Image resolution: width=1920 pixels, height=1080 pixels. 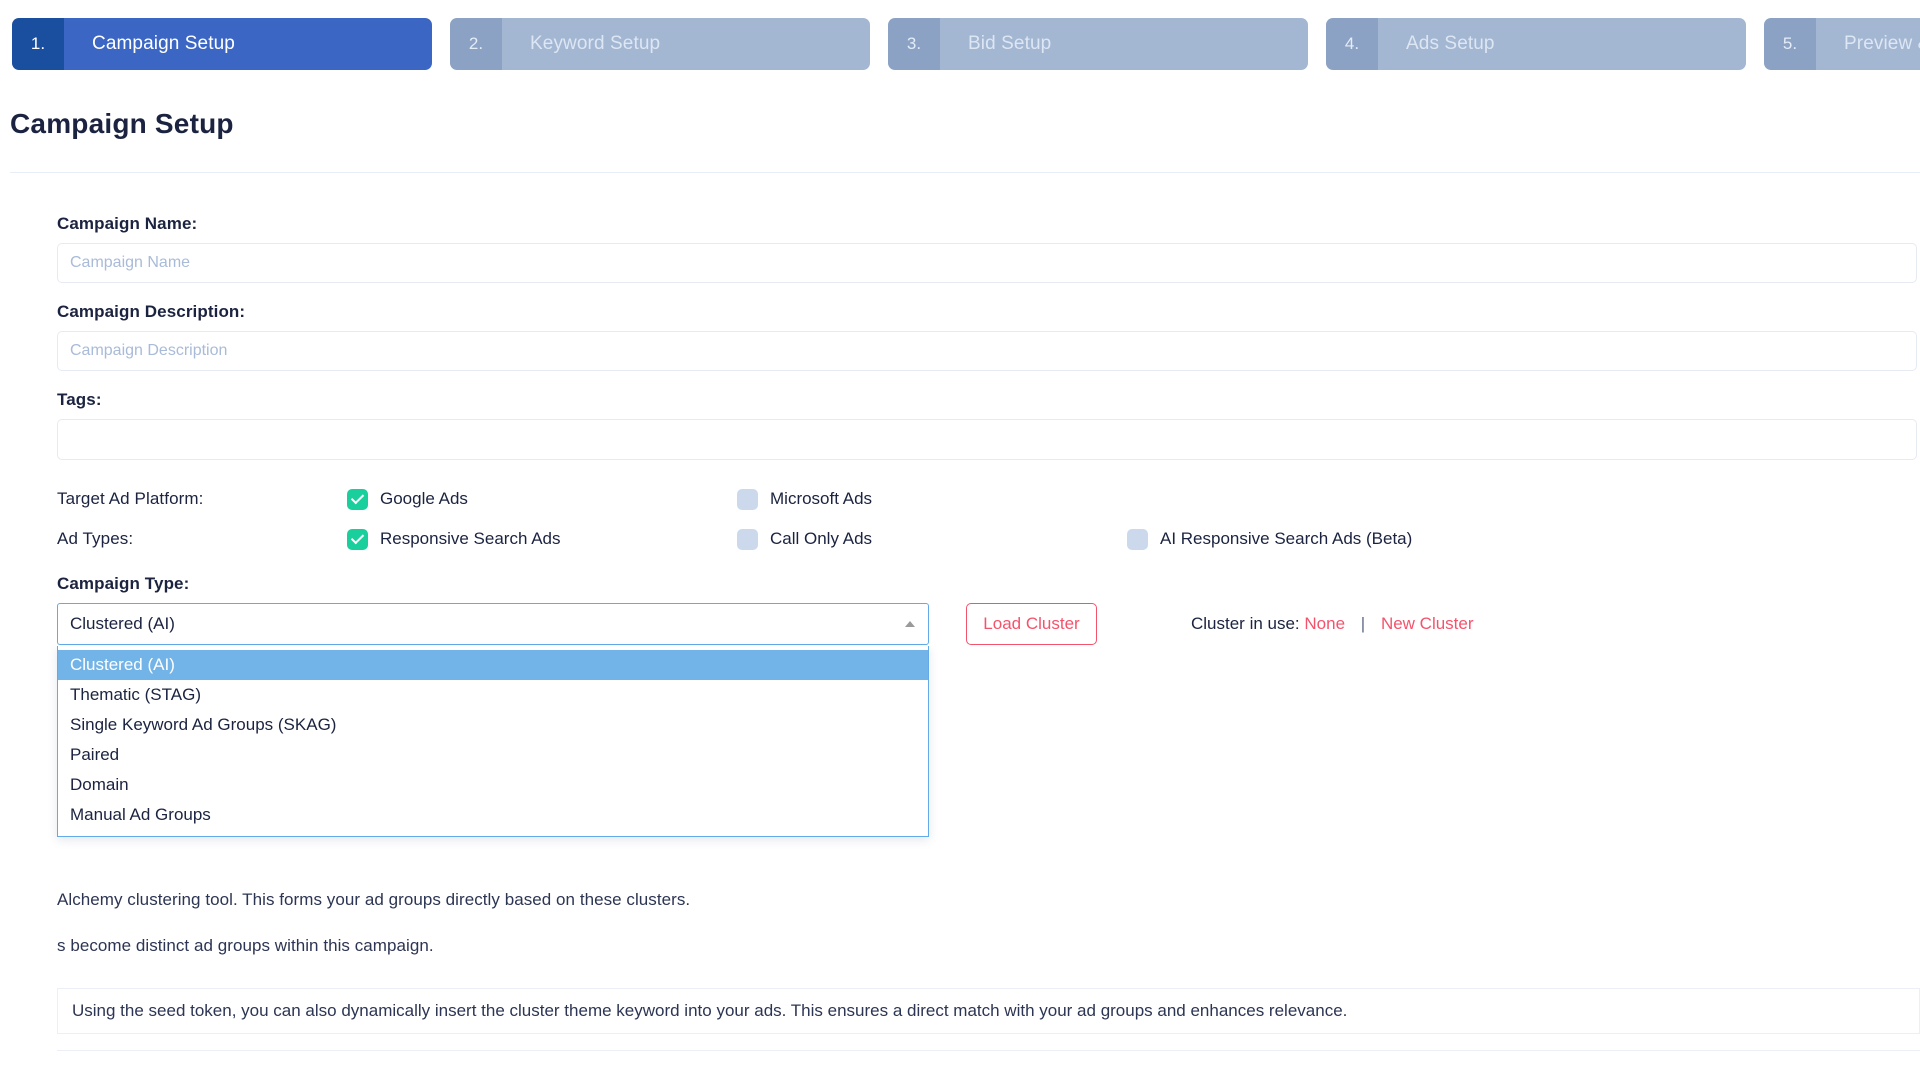 What do you see at coordinates (151, 311) in the screenshot?
I see `campaign-description-label: Campaign Description:` at bounding box center [151, 311].